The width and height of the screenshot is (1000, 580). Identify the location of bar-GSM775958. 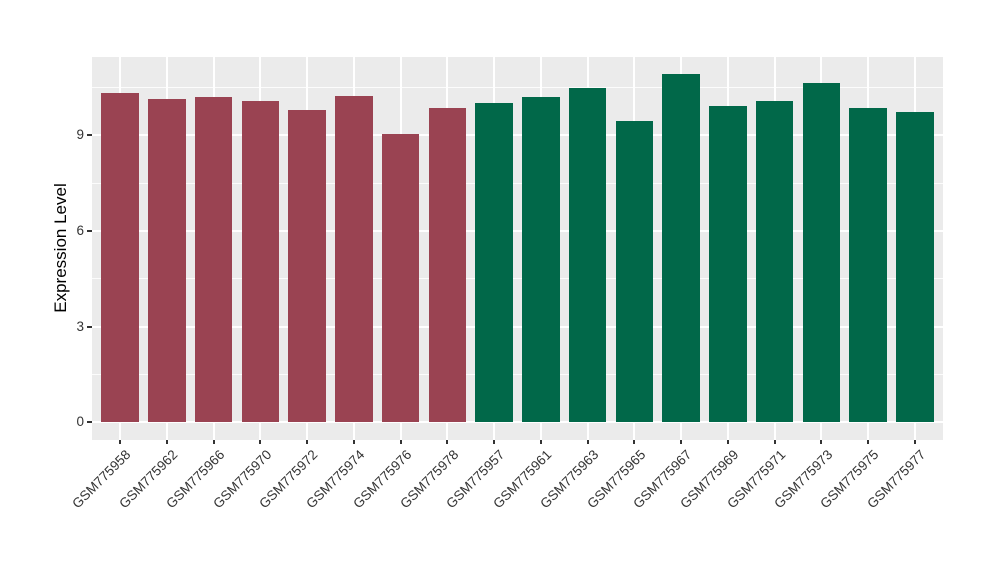
(120, 257).